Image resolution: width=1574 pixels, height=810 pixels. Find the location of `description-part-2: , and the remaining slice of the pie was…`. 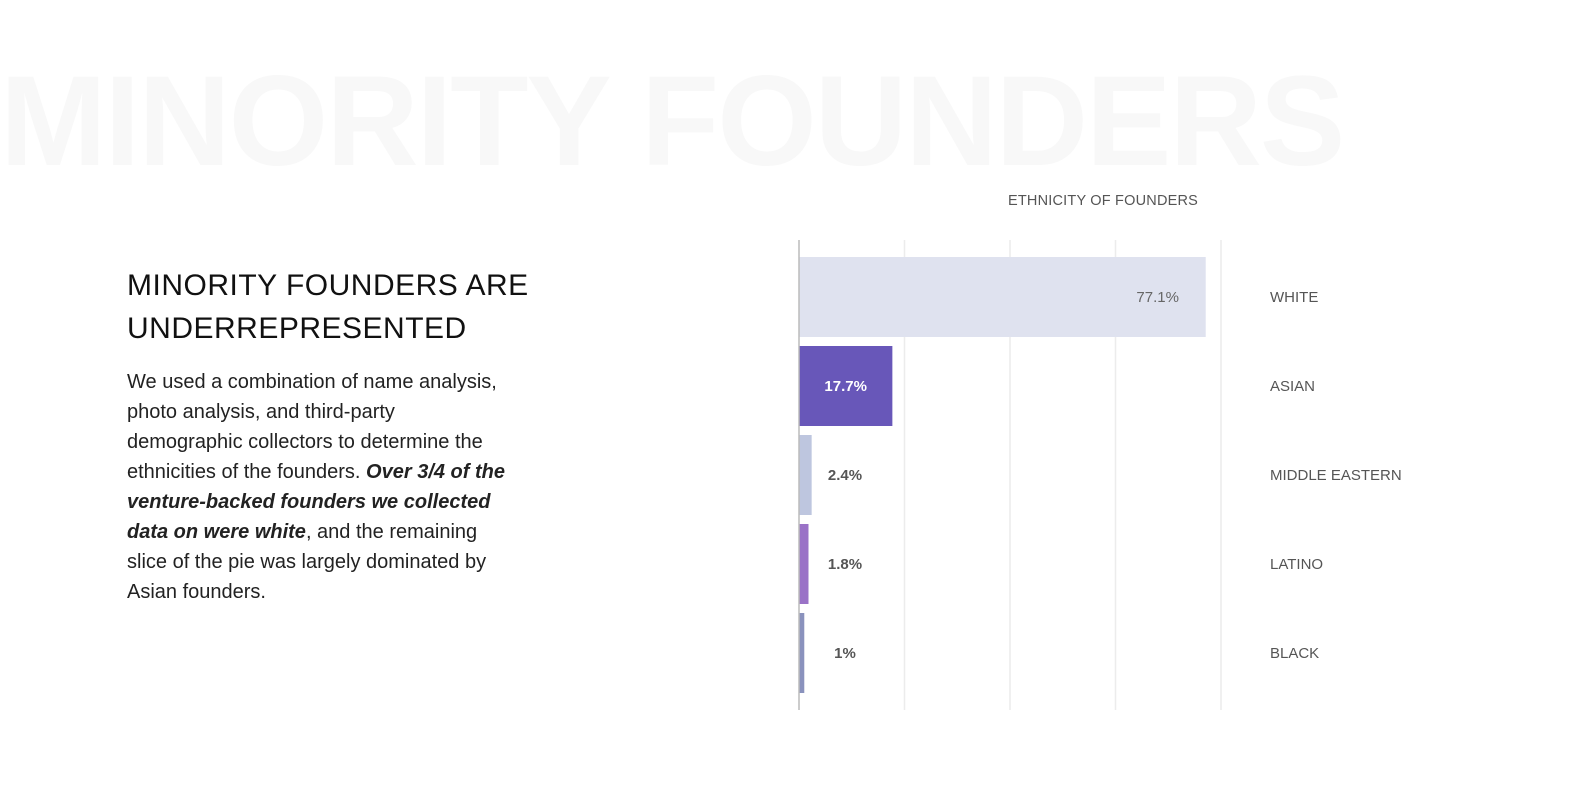

description-part-2: , and the remaining slice of the pie was… is located at coordinates (307, 562).